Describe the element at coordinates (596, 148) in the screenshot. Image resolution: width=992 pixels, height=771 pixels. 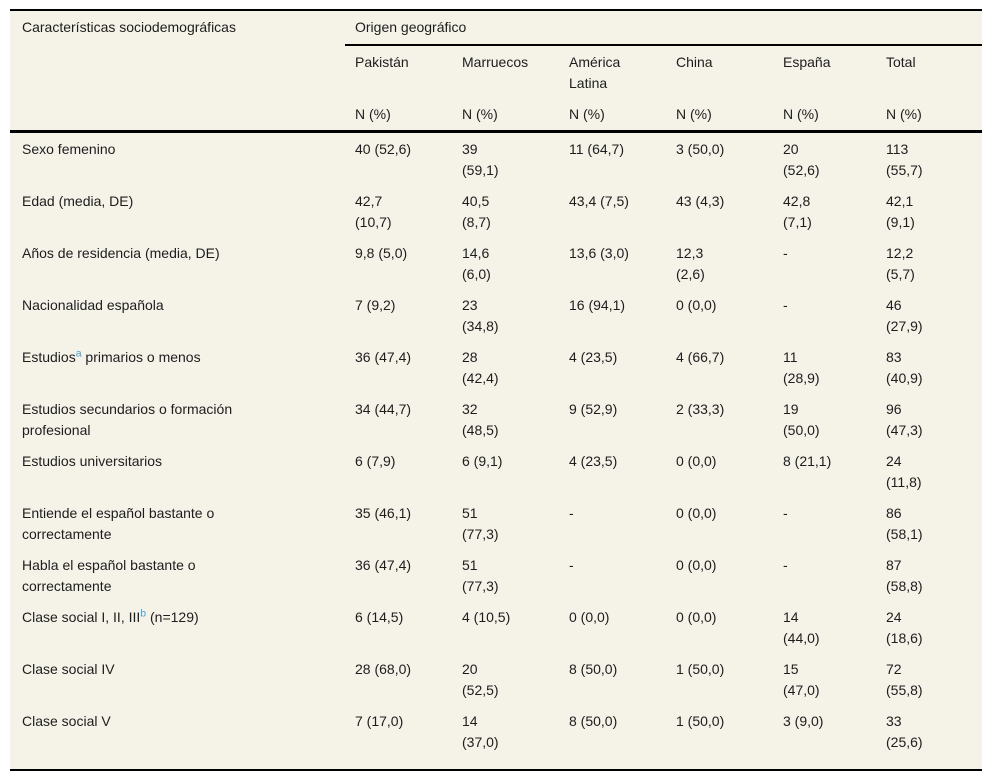
I see `table-cell: 11 (64,7)` at that location.